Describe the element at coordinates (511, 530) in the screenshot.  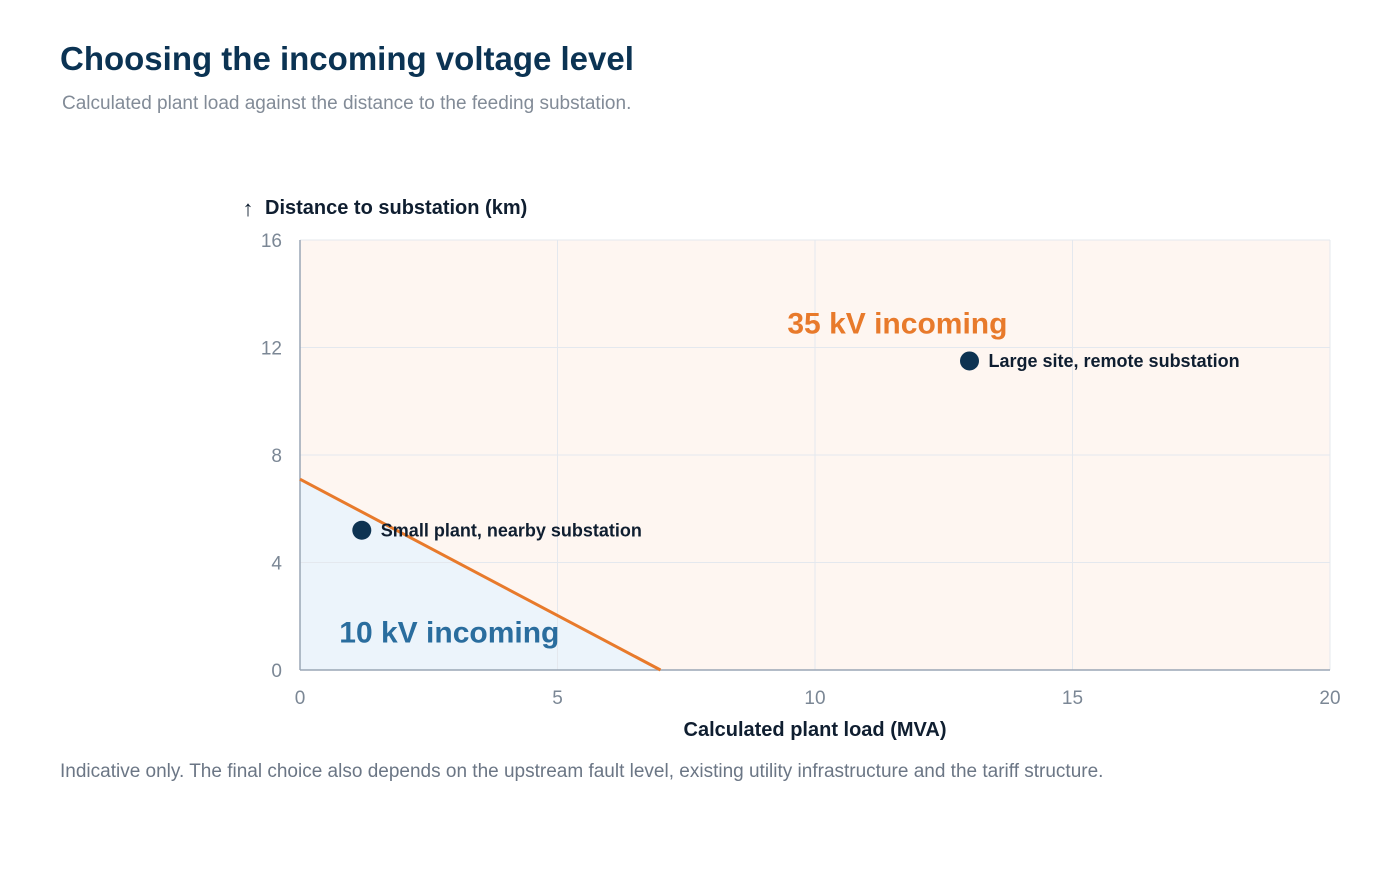
I see `data-point-label: Small plant, nearby substation` at that location.